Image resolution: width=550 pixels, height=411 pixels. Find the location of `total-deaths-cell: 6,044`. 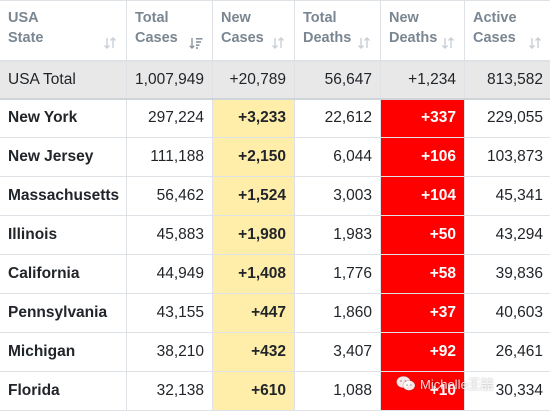

total-deaths-cell: 6,044 is located at coordinates (338, 157).